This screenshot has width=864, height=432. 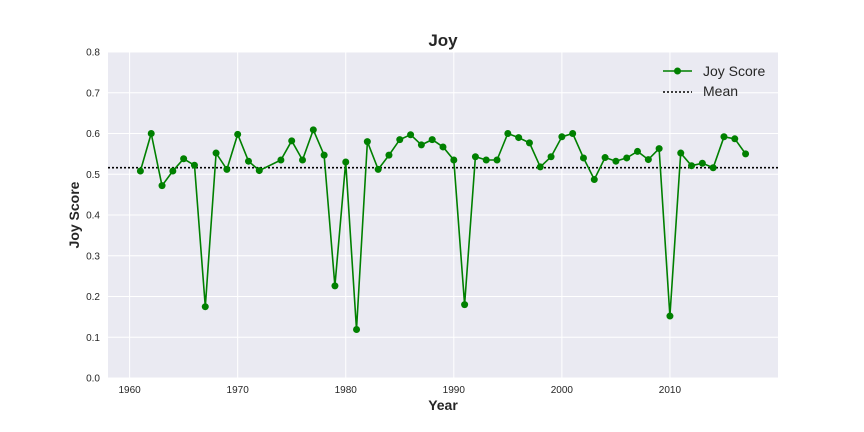 I want to click on x-tick-label: 2010, so click(x=670, y=390).